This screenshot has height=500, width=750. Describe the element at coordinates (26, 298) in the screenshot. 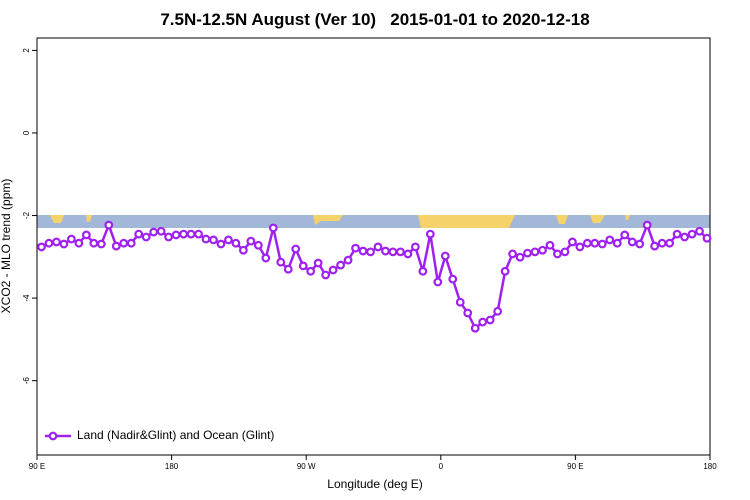

I see `y-tick-label: -4` at that location.